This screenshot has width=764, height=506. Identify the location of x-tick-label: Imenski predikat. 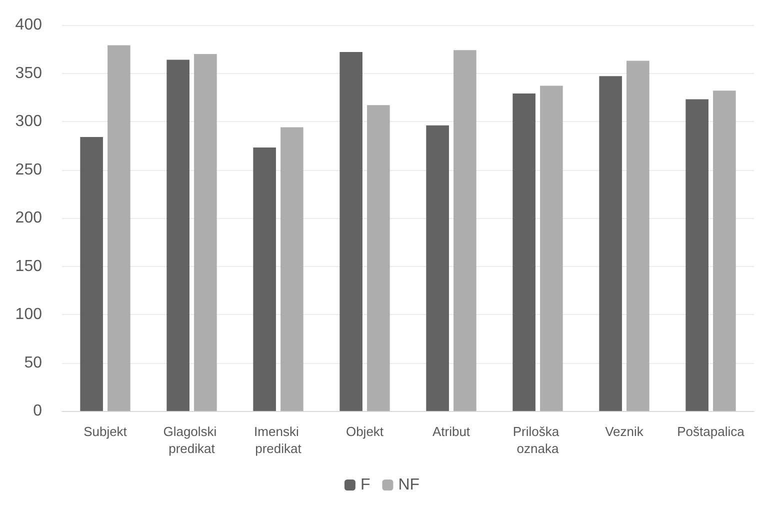
(278, 440).